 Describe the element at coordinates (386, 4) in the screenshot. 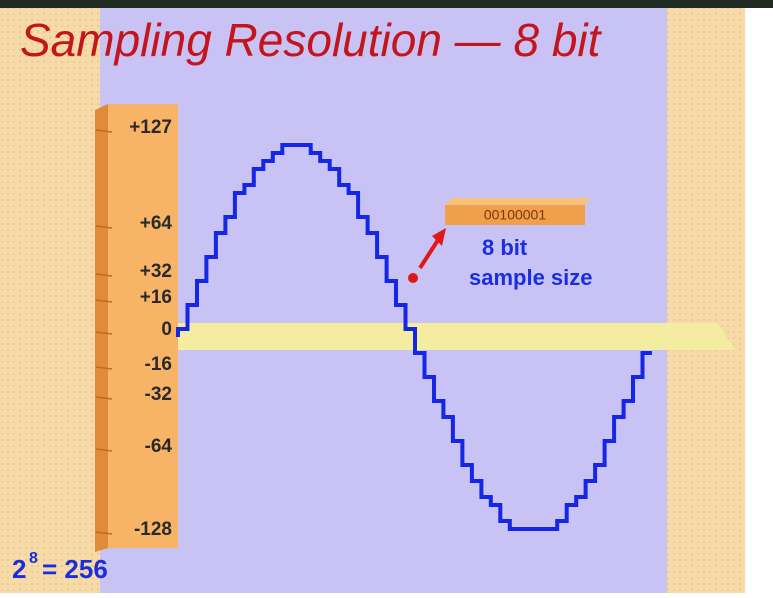

I see `top-bar` at that location.